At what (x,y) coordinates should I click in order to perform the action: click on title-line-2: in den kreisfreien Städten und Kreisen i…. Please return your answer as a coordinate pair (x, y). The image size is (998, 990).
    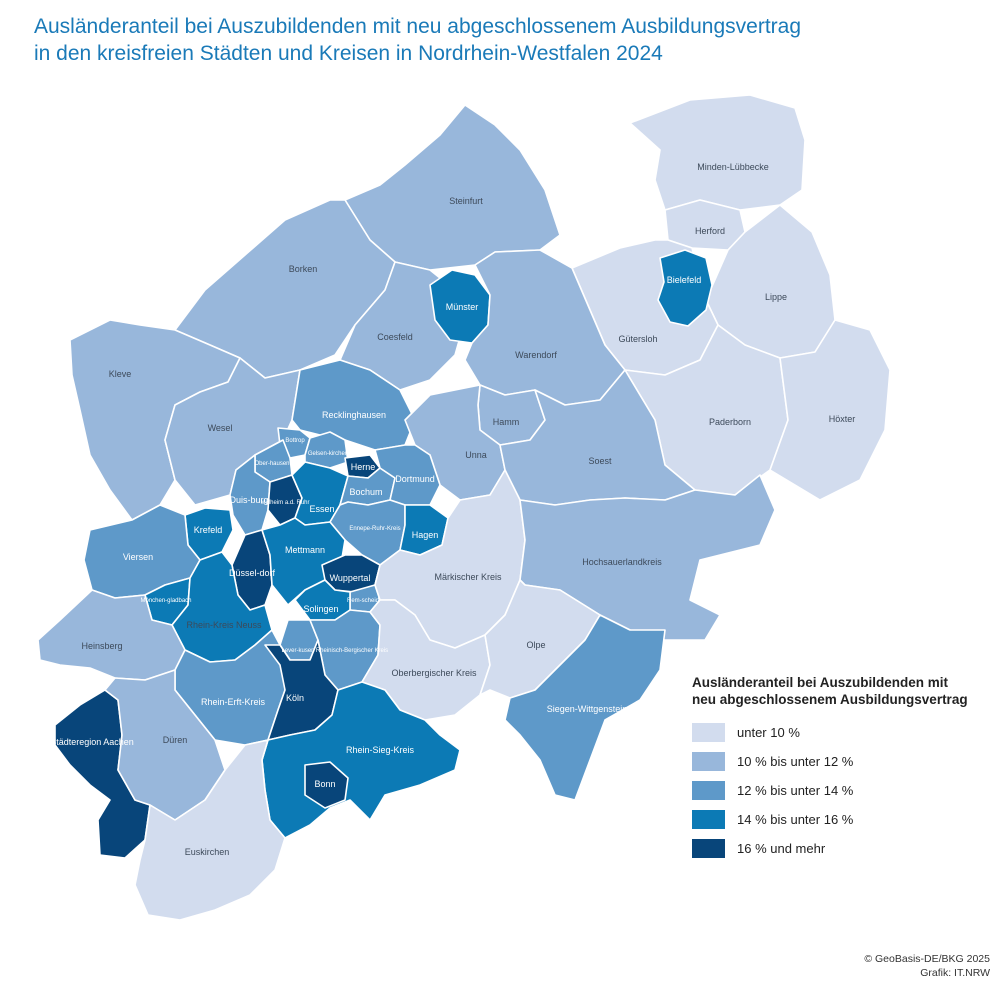
    Looking at the image, I should click on (348, 53).